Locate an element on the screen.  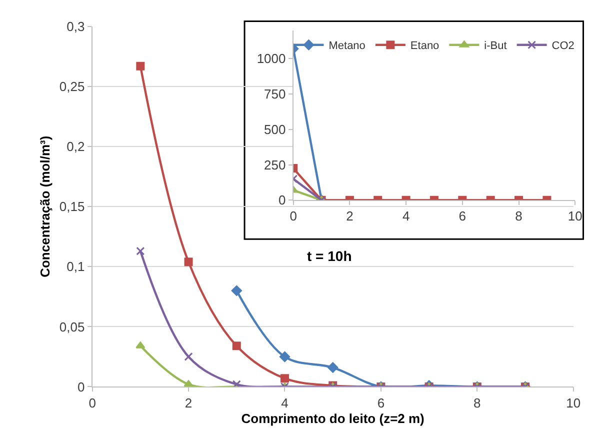
legend-label: Metano is located at coordinates (347, 46).